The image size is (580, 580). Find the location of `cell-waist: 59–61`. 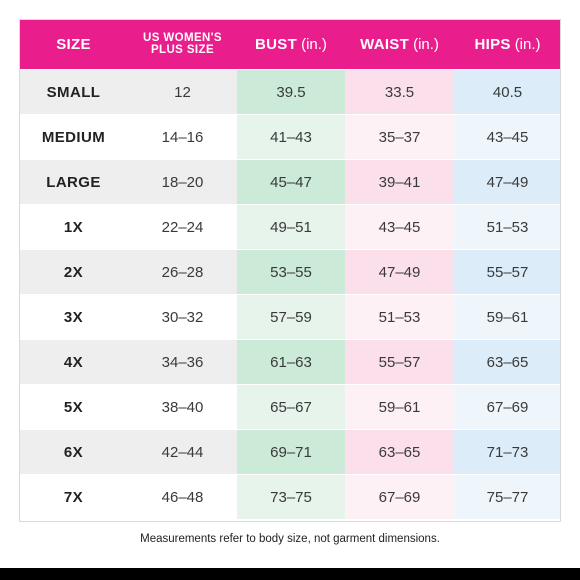

cell-waist: 59–61 is located at coordinates (399, 406).